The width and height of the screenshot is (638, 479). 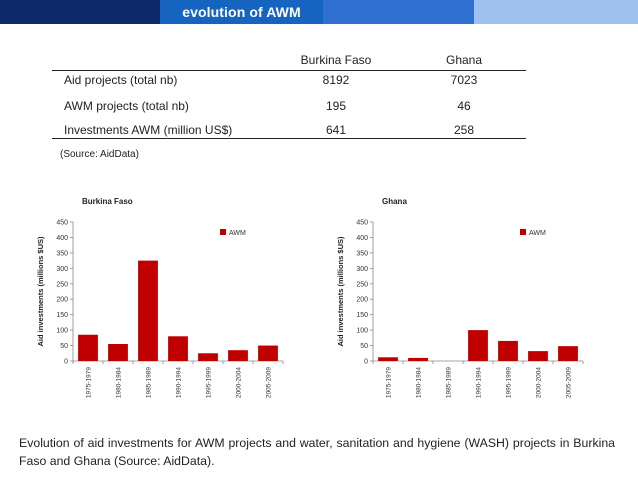 I want to click on chart-title: Ghana, so click(x=394, y=201).